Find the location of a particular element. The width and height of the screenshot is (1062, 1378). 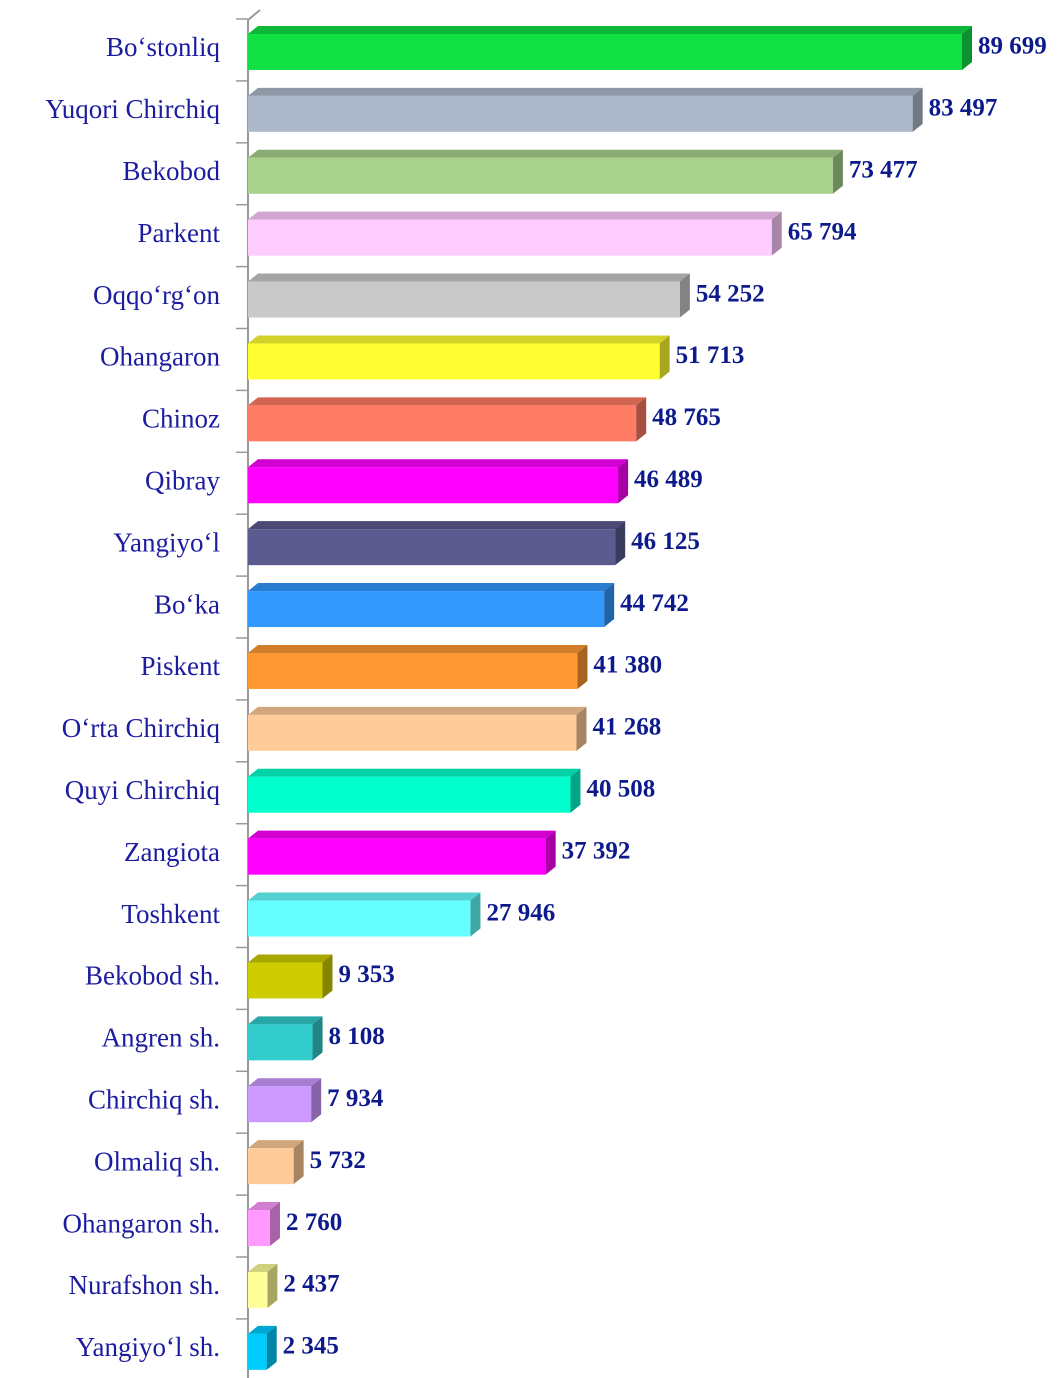

category-label: Chinoz is located at coordinates (181, 419).